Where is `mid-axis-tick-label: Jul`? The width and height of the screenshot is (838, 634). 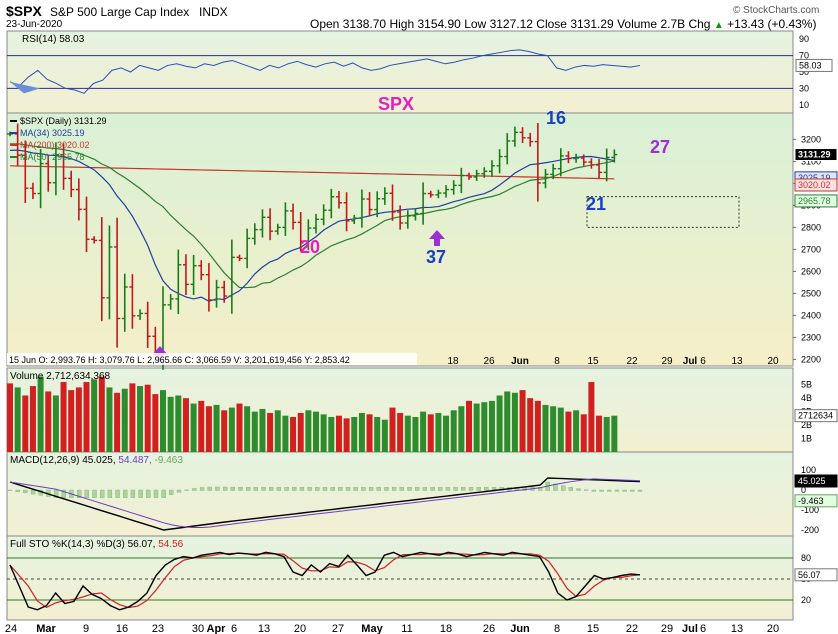 mid-axis-tick-label: Jul is located at coordinates (690, 361).